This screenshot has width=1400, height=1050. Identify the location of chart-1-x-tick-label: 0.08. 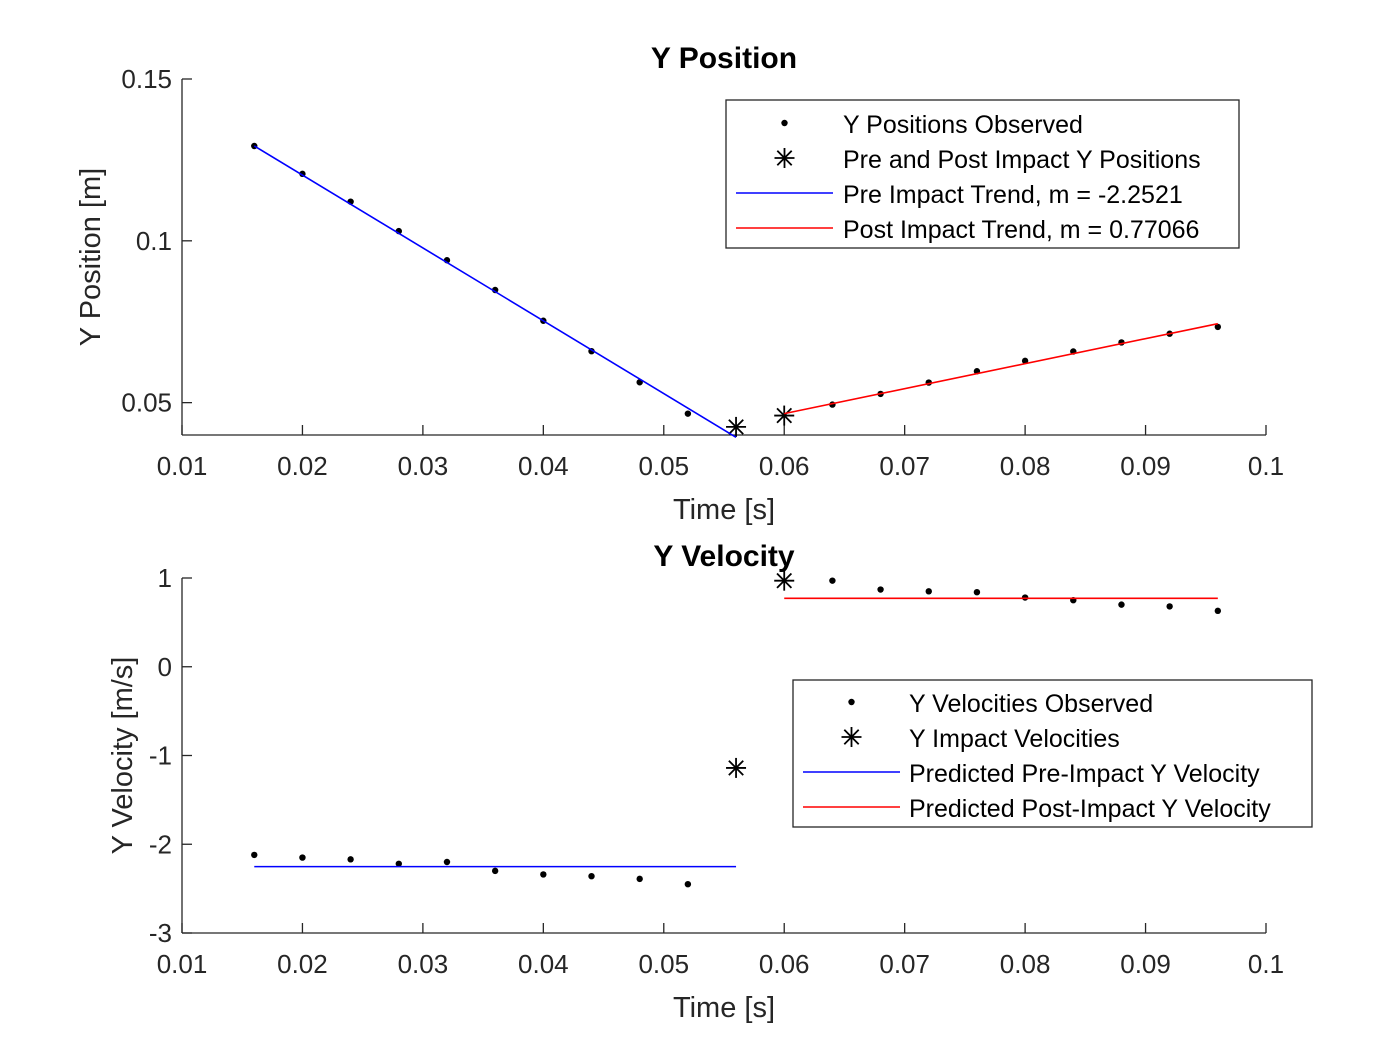
(1025, 964).